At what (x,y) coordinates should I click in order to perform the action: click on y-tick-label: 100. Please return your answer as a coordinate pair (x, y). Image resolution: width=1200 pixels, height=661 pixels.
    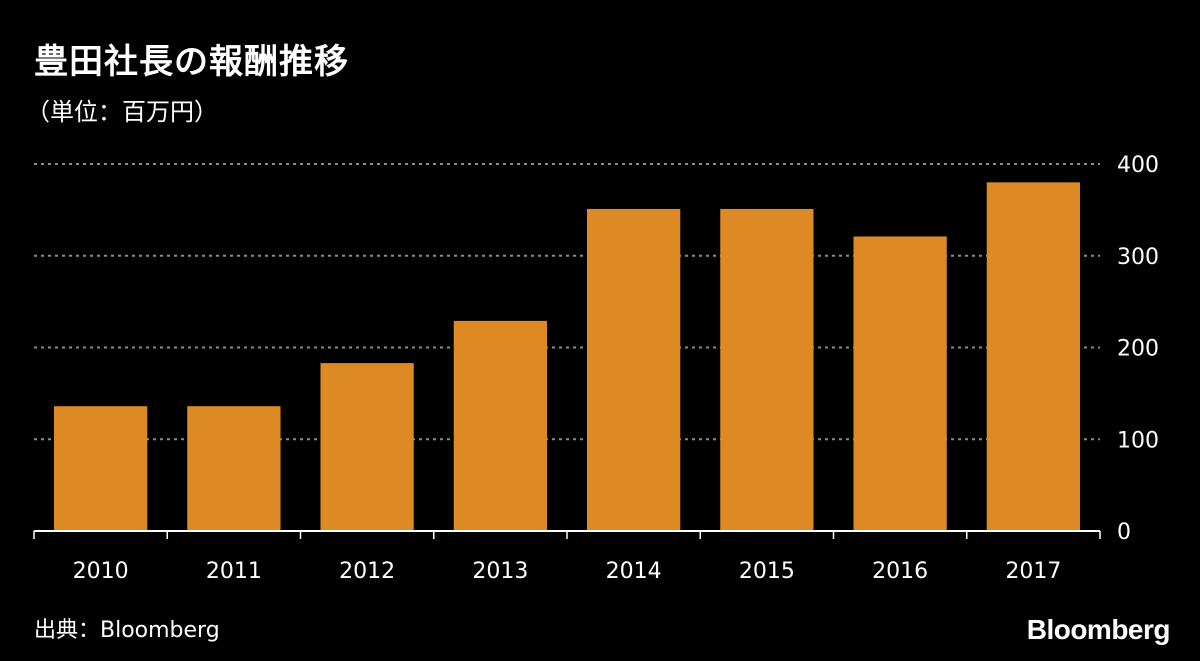
    Looking at the image, I should click on (1138, 440).